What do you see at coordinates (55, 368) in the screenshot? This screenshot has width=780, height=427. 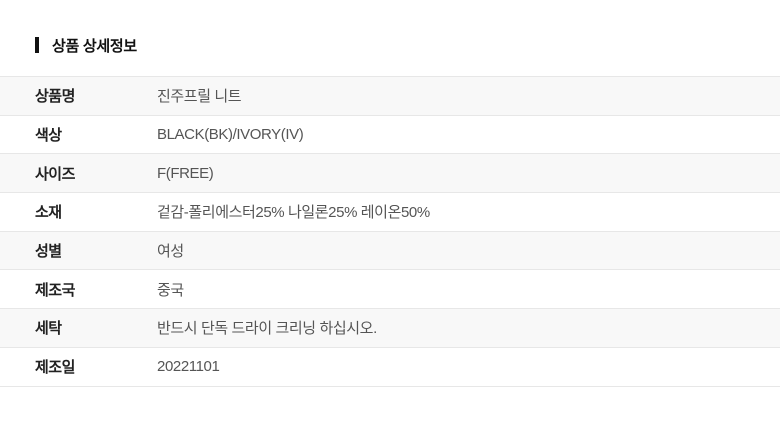 I see `row-label: 제조일` at bounding box center [55, 368].